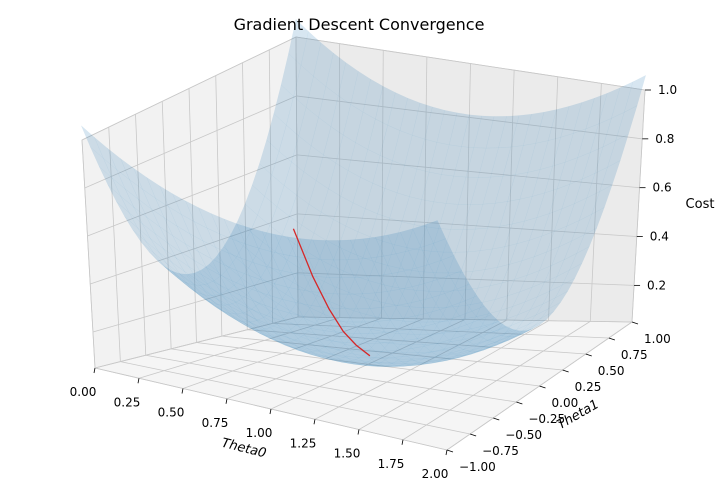  What do you see at coordinates (192, 195) in the screenshot?
I see `z-gridline-side` at bounding box center [192, 195].